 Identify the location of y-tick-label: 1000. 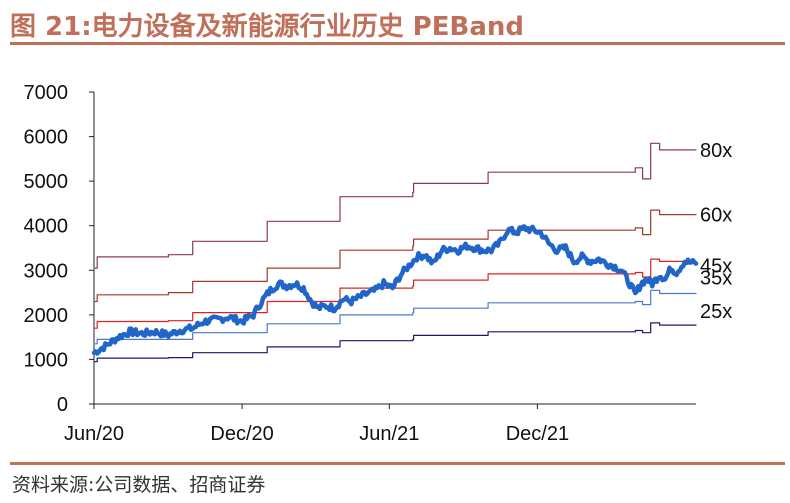
(46, 360).